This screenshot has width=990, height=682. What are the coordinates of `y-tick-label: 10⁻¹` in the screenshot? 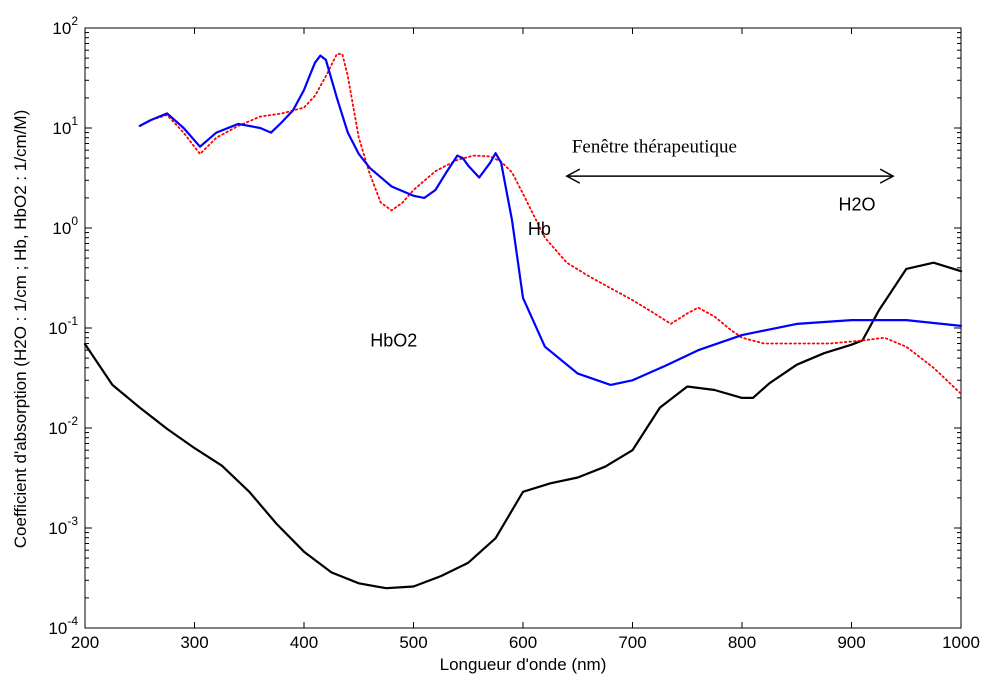 It's located at (63, 326).